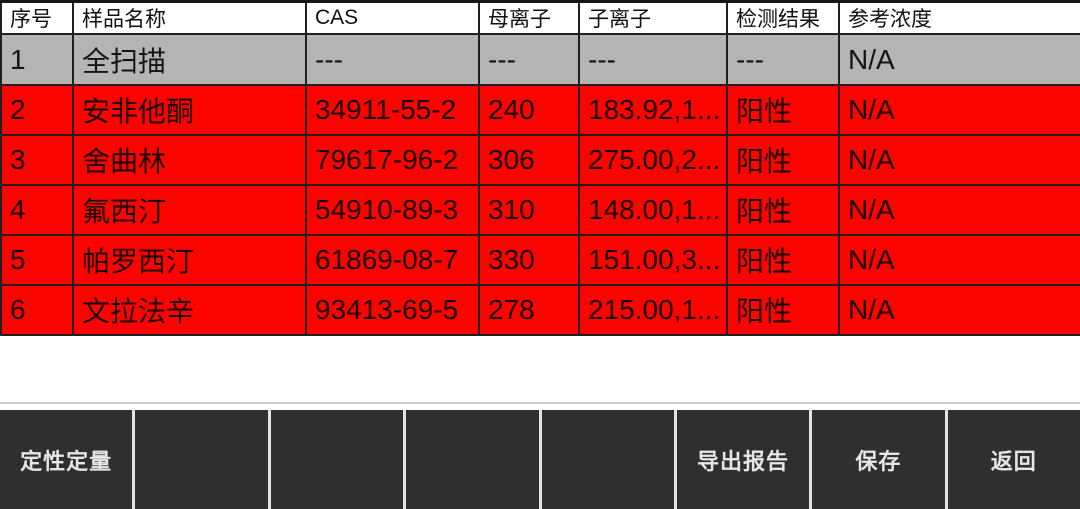 This screenshot has height=509, width=1080. I want to click on cell-no: 3, so click(37, 160).